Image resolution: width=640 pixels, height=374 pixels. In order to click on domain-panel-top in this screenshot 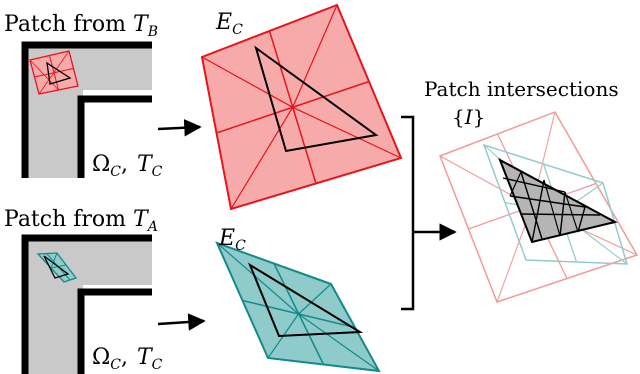, I will do `click(86, 109)`.